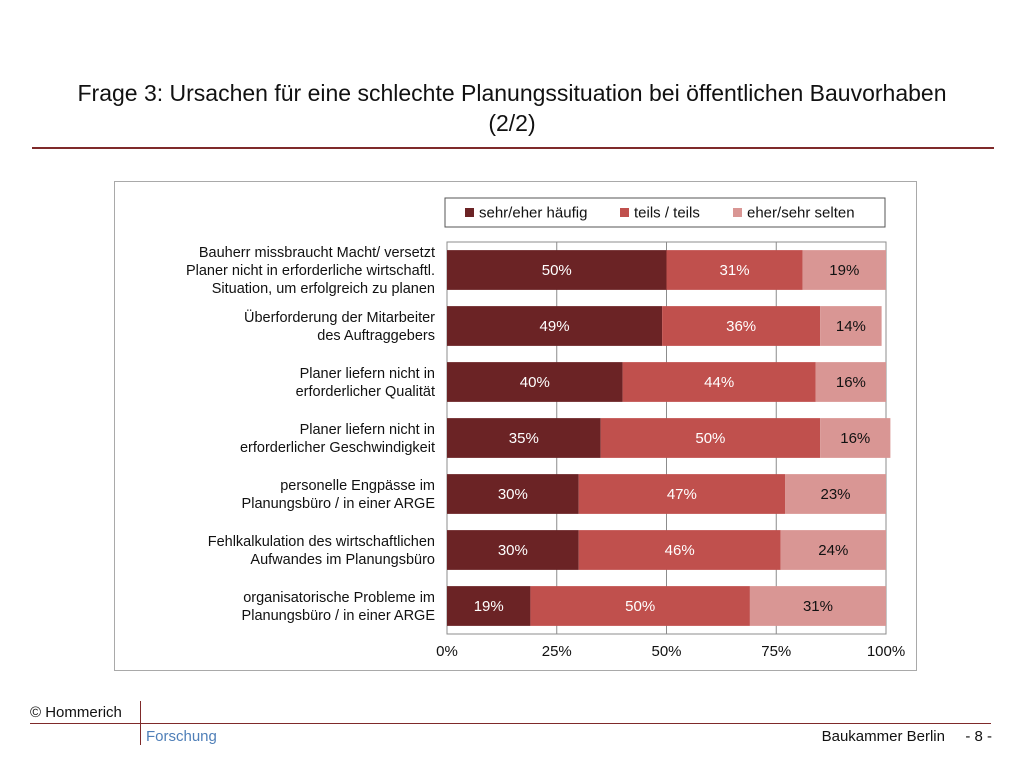 Image resolution: width=1024 pixels, height=768 pixels. What do you see at coordinates (339, 598) in the screenshot?
I see `category-label: organisatorische Probleme im` at bounding box center [339, 598].